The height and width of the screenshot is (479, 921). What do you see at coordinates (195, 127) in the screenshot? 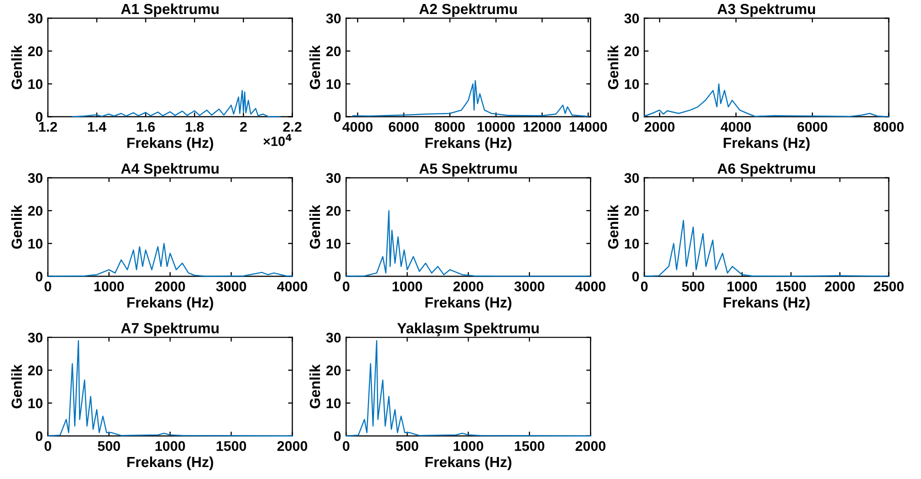
I see `x-tick-label: 1.8` at bounding box center [195, 127].